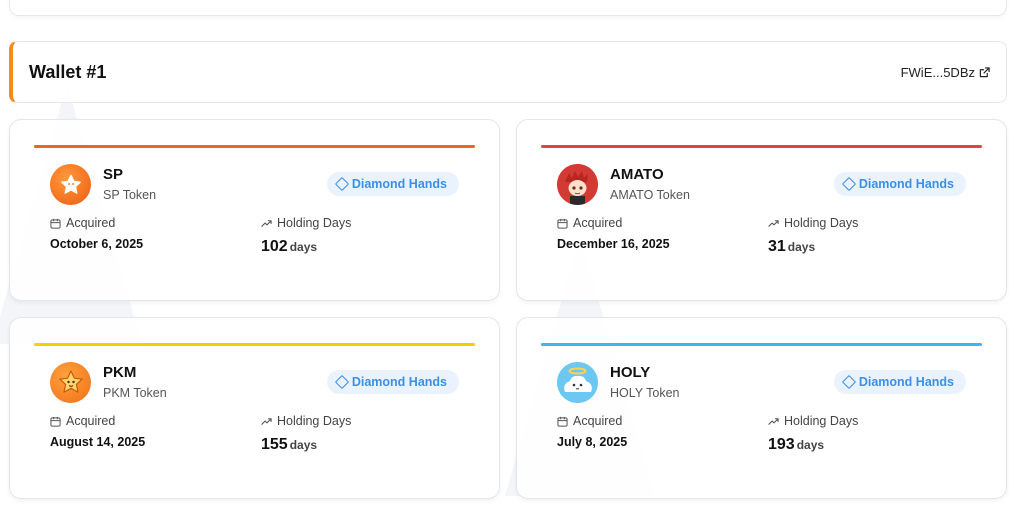 This screenshot has width=1032, height=521. What do you see at coordinates (113, 174) in the screenshot?
I see `token-symbol: SP` at bounding box center [113, 174].